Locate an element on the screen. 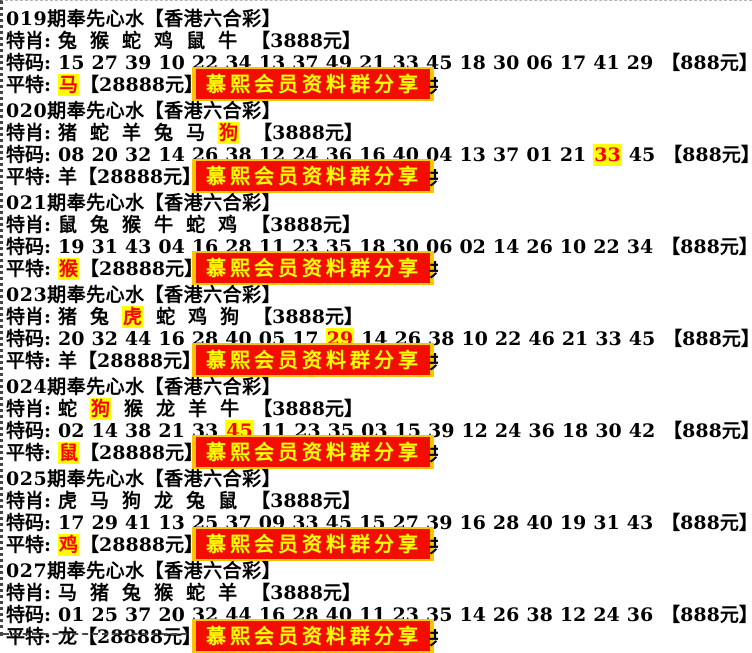 The height and width of the screenshot is (653, 752). zodiac-value: 牛 is located at coordinates (228, 41).